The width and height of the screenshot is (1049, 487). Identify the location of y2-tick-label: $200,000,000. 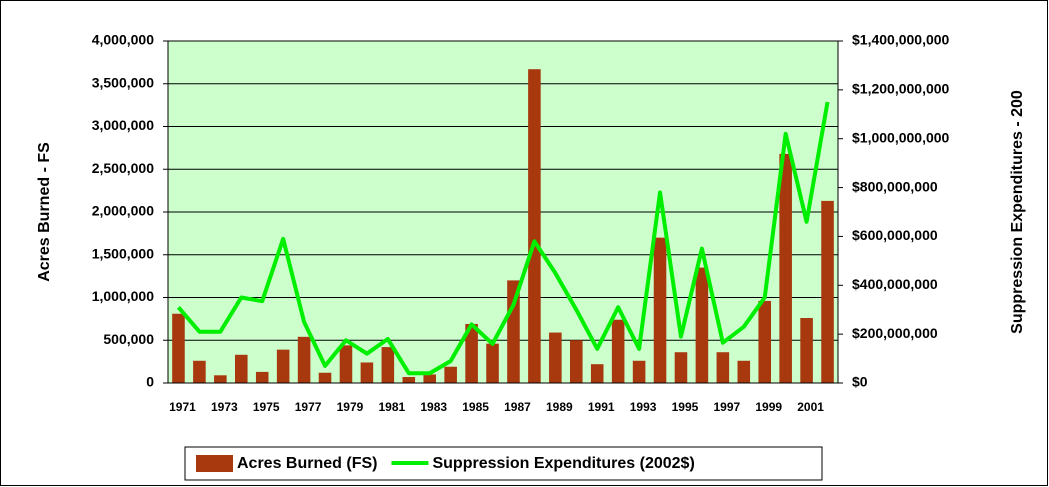
(895, 333).